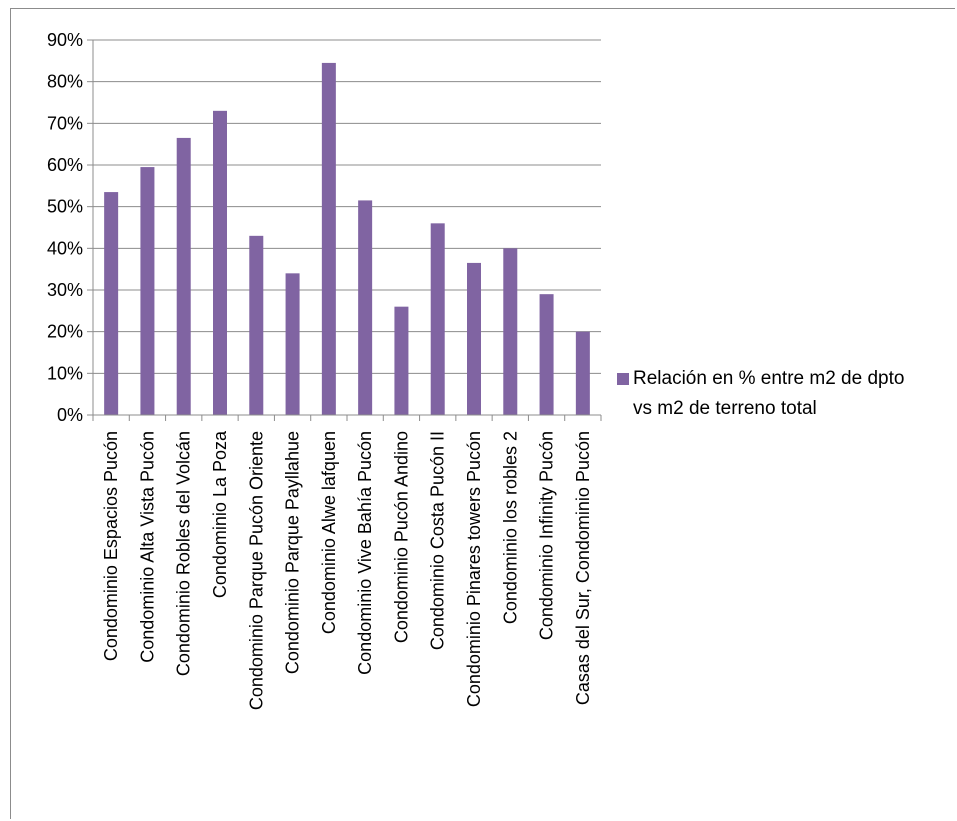 Image resolution: width=957 pixels, height=821 pixels. What do you see at coordinates (65, 290) in the screenshot?
I see `y-tick-label: 30%` at bounding box center [65, 290].